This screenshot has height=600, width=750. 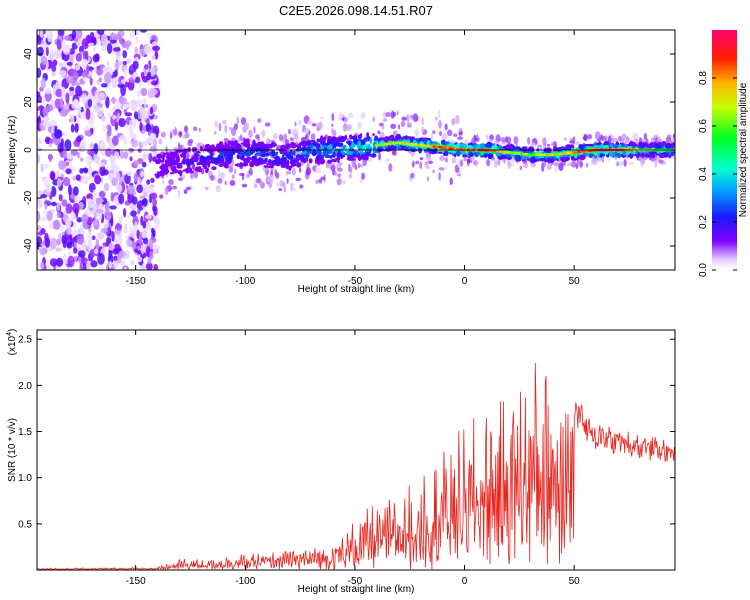 I want to click on snr-x-label: Height of straight line (km), so click(x=356, y=589).